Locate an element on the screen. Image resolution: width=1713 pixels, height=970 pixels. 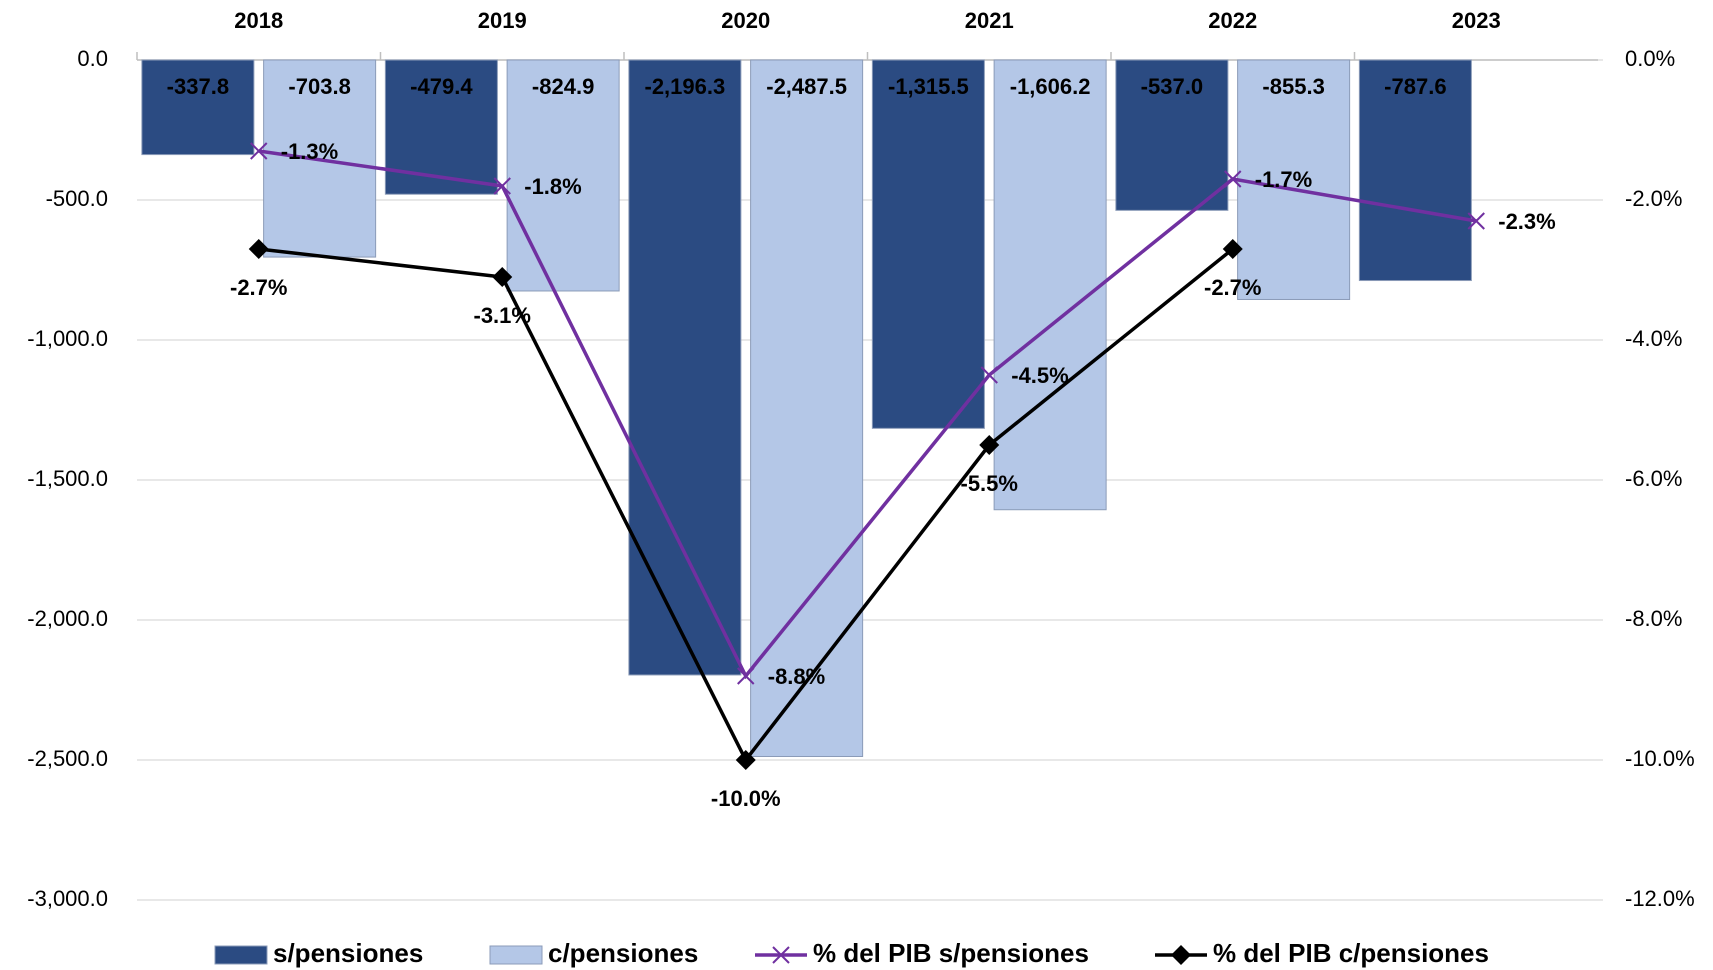
bar-value-label: -1,606.2 is located at coordinates (1050, 86).